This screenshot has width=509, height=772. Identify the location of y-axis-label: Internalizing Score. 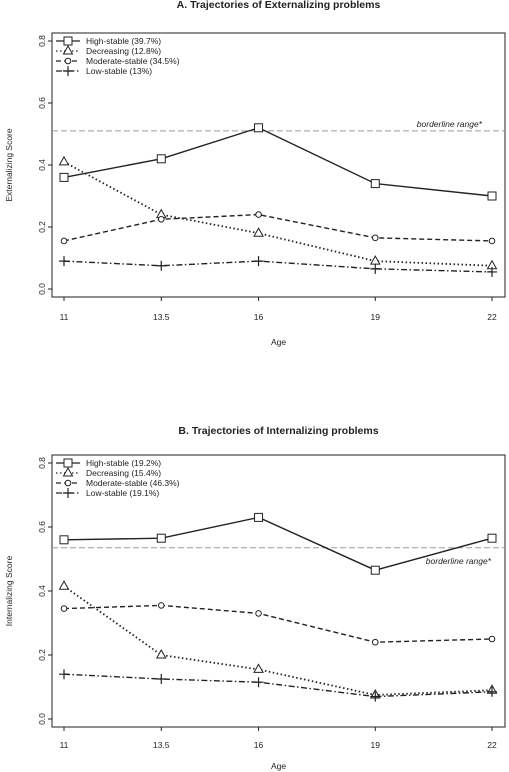
(9, 591).